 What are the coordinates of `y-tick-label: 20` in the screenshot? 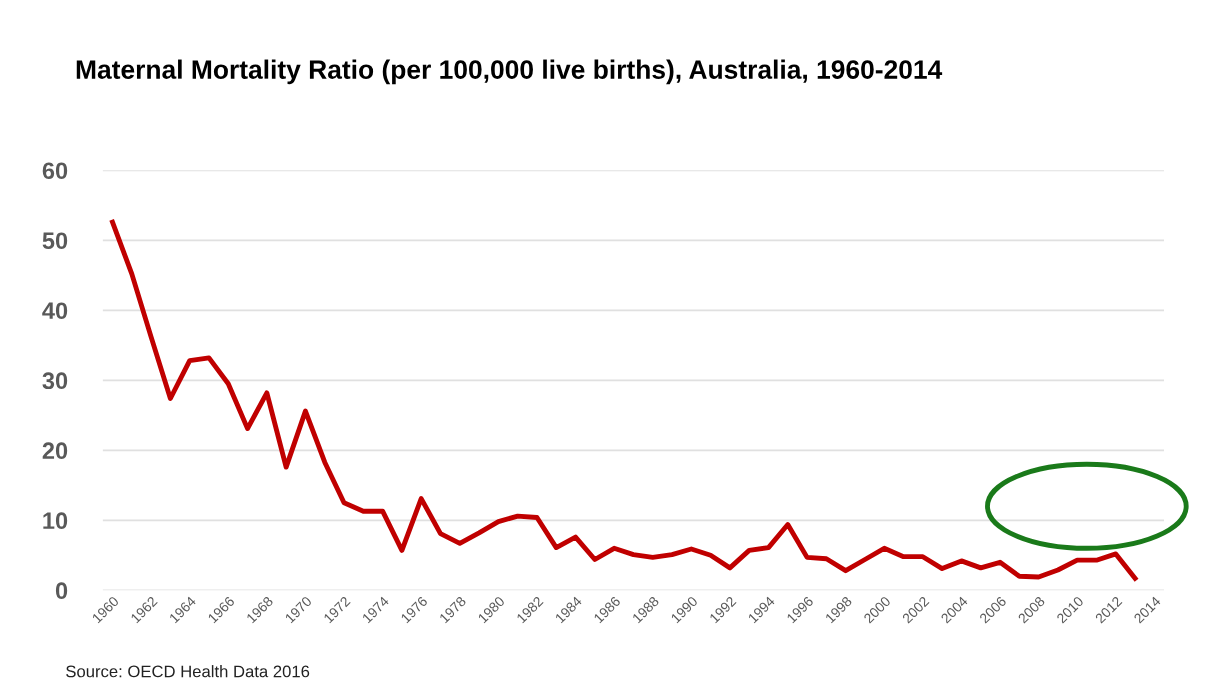 It's located at (55, 451).